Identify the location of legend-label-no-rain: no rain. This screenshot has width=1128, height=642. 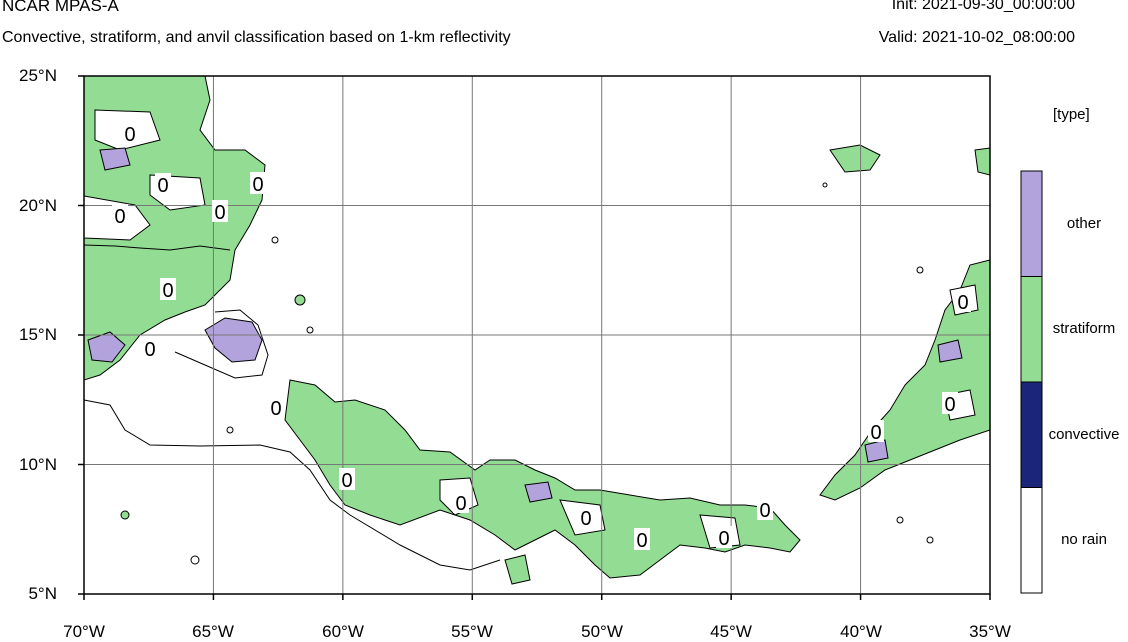
(1084, 539).